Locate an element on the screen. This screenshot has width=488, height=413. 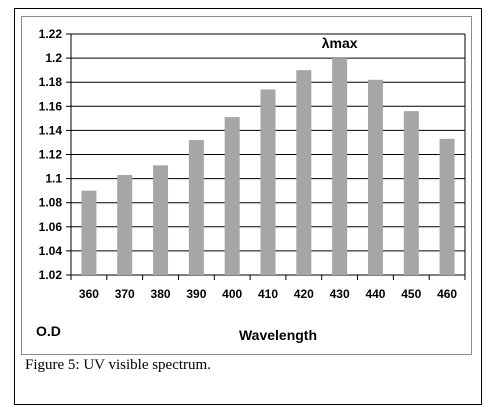
x-tick-label: 410 is located at coordinates (268, 294).